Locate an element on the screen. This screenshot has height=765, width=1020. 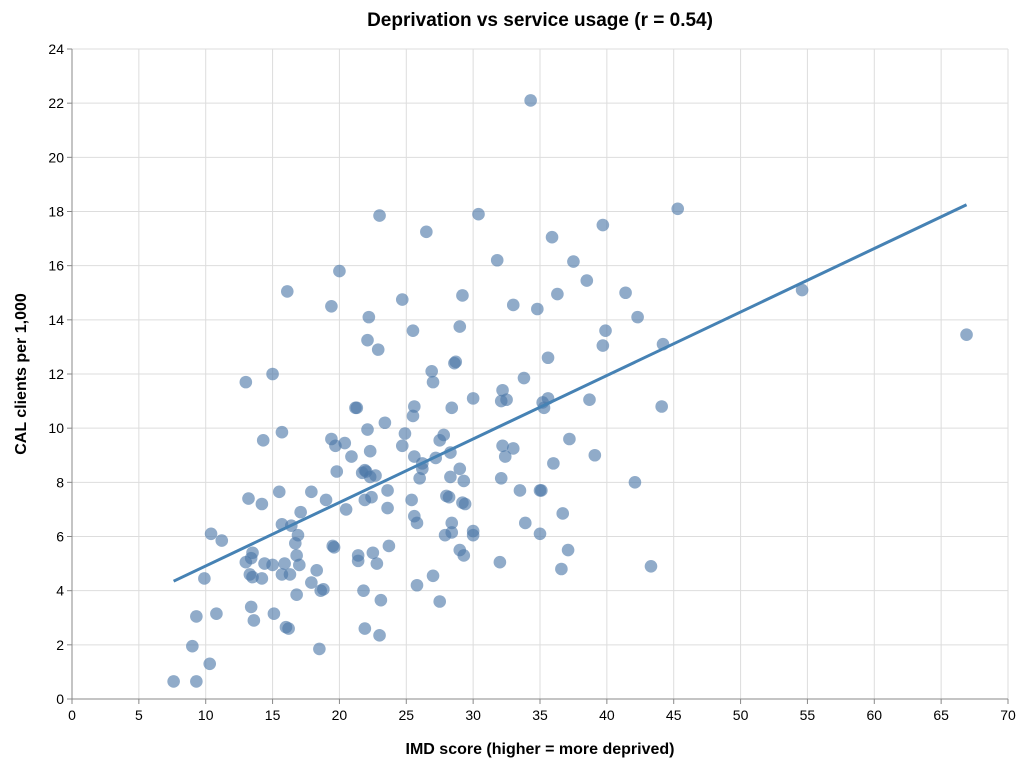
y-tick-label: 8 is located at coordinates (60, 482).